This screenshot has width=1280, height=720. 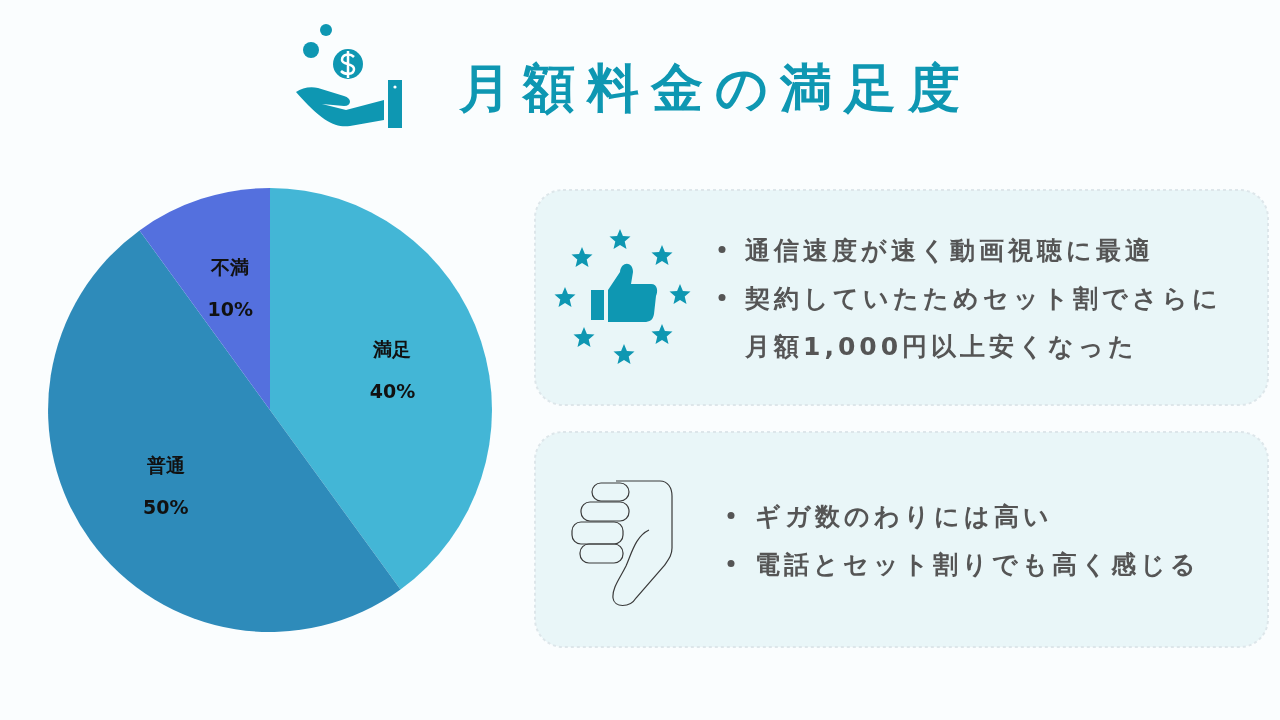 What do you see at coordinates (230, 266) in the screenshot?
I see `slice-label: 不満` at bounding box center [230, 266].